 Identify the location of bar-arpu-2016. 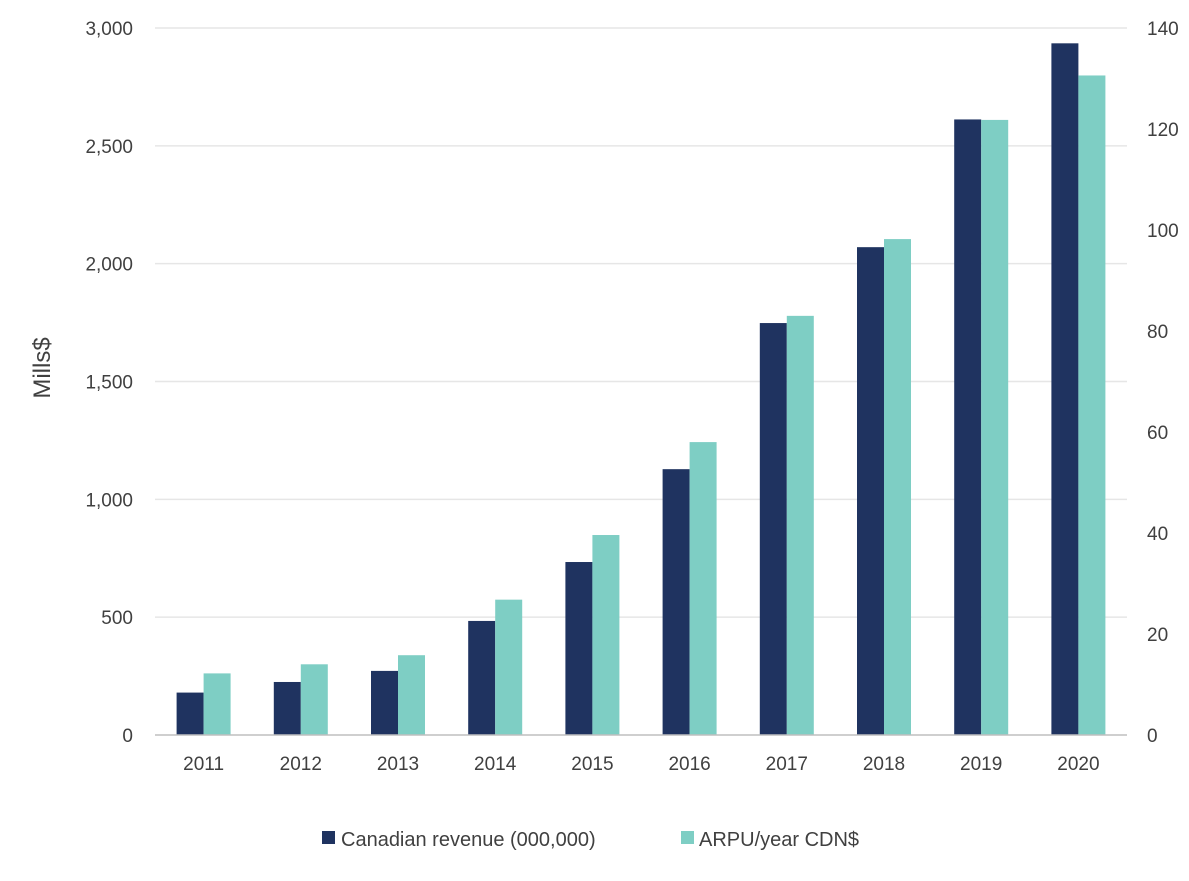
(703, 588).